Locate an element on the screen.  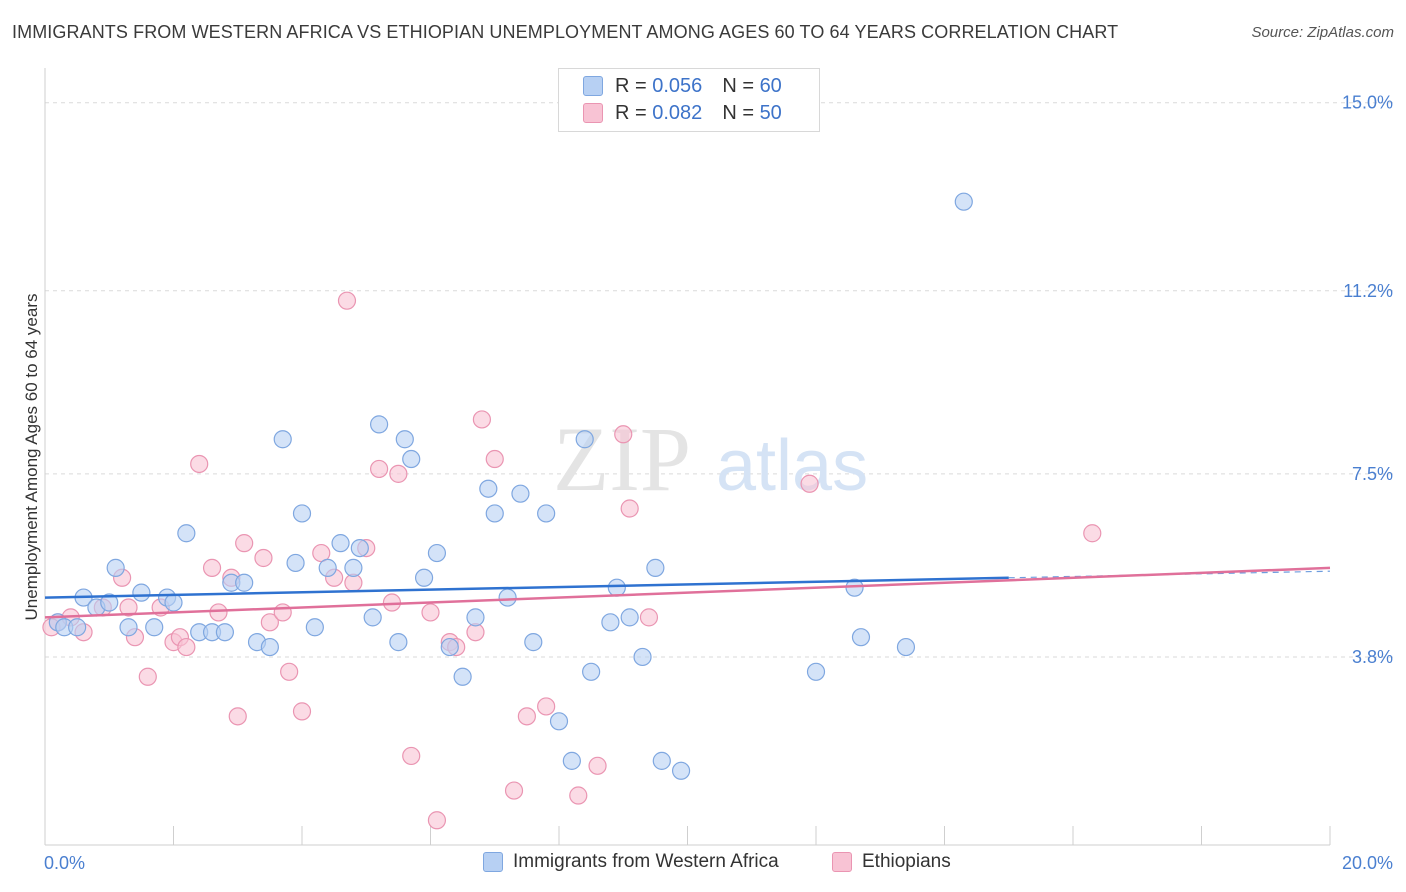
x-tick-label: 0.0% is located at coordinates (64, 863).